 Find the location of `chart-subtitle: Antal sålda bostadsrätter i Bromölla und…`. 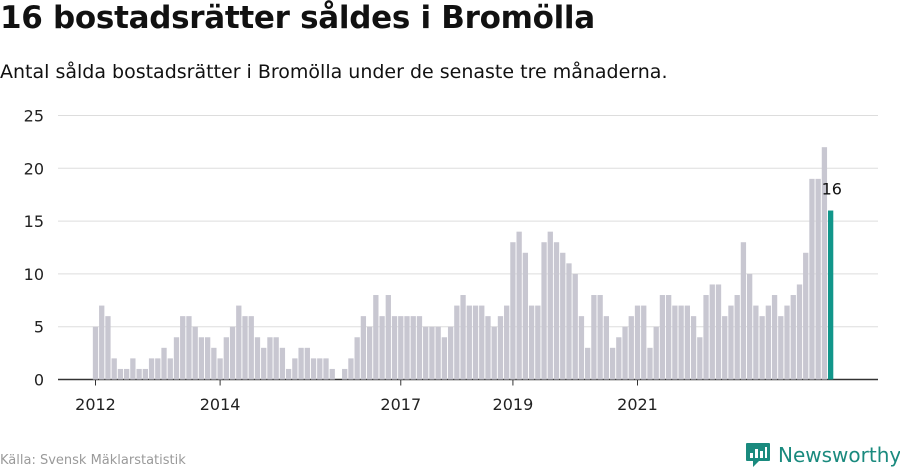

chart-subtitle: Antal sålda bostadsrätter i Bromölla und… is located at coordinates (334, 72).